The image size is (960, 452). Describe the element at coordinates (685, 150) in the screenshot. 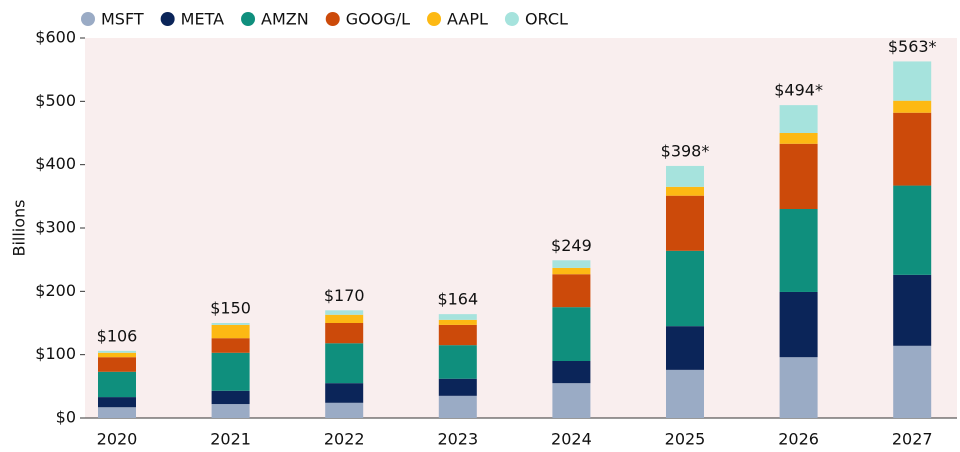

I see `total-label: $398*` at that location.